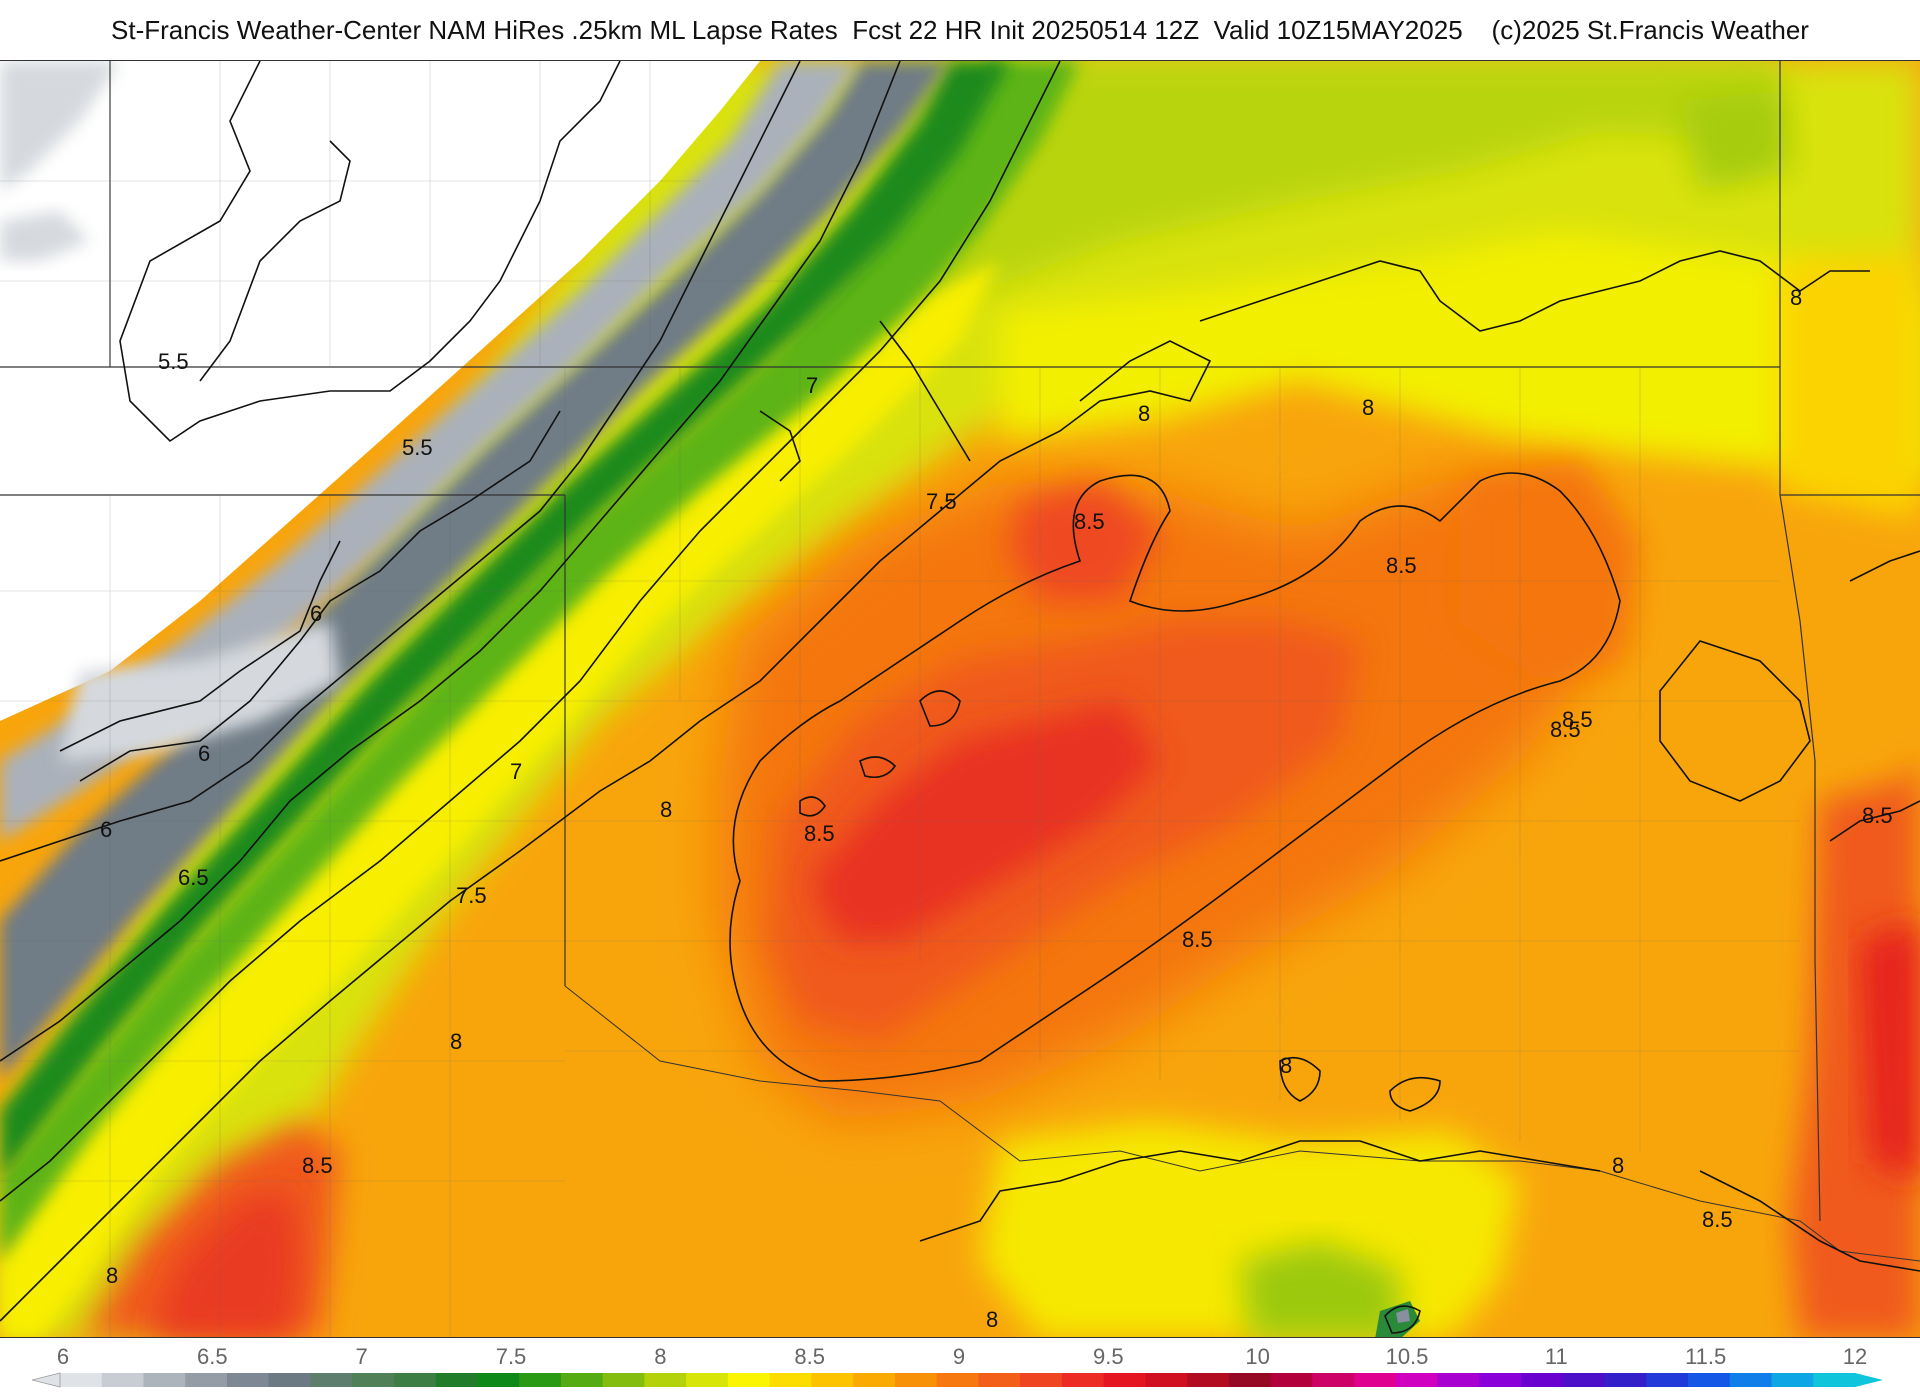 The height and width of the screenshot is (1400, 1920). I want to click on tick-label: 6, so click(63, 1356).